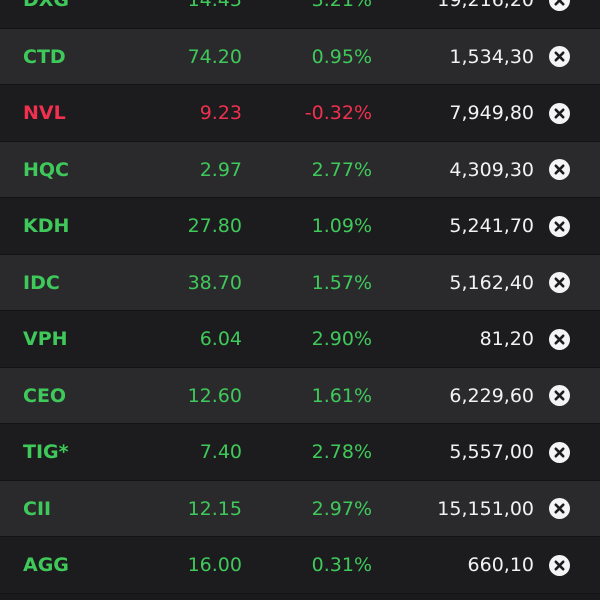  I want to click on stock-volume: 5,557,00, so click(491, 452).